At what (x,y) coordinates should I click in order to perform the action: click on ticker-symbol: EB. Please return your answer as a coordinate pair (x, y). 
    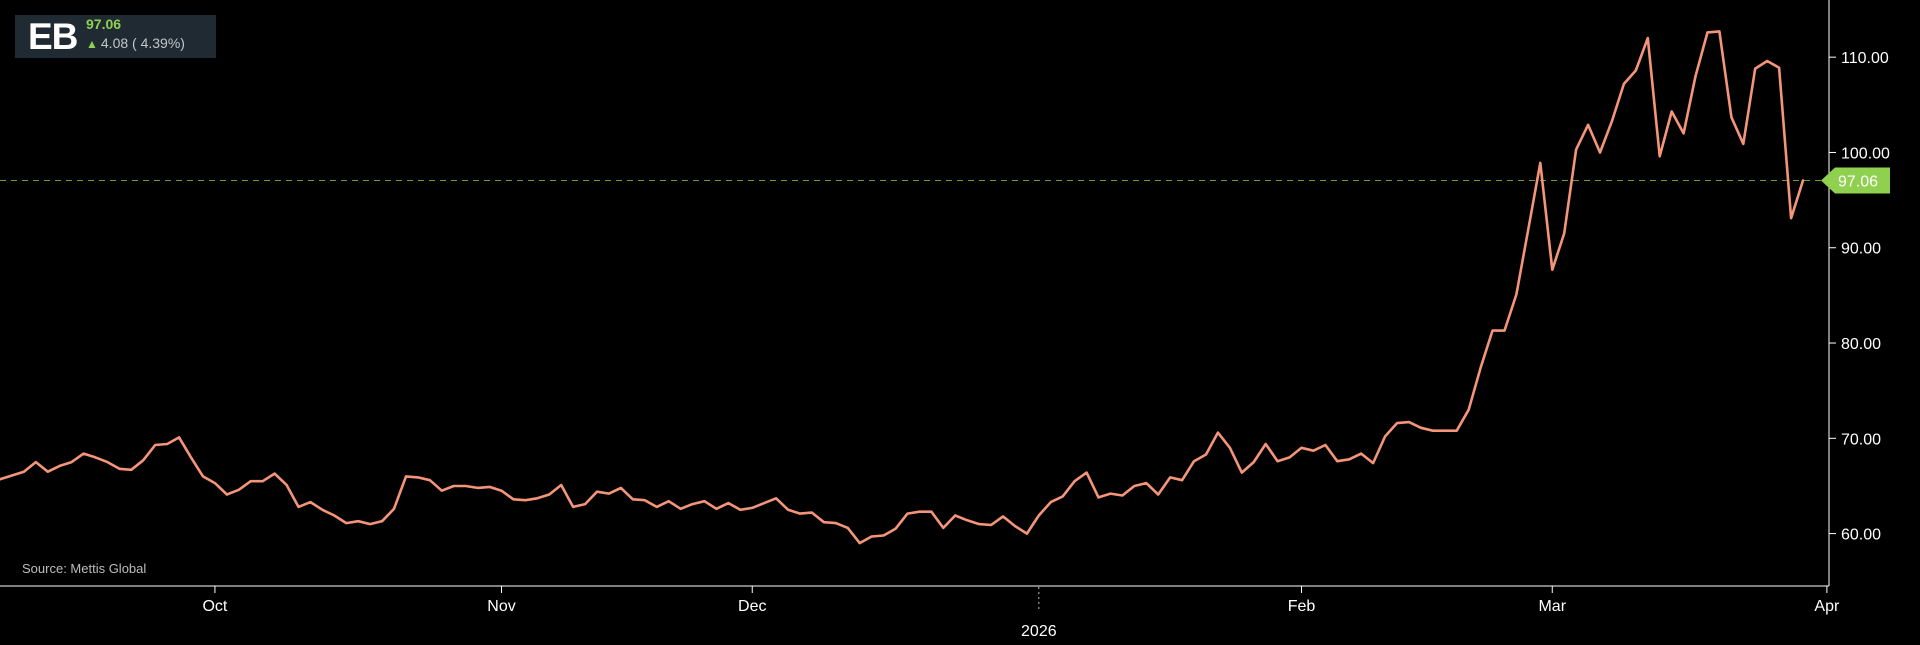
    Looking at the image, I should click on (53, 36).